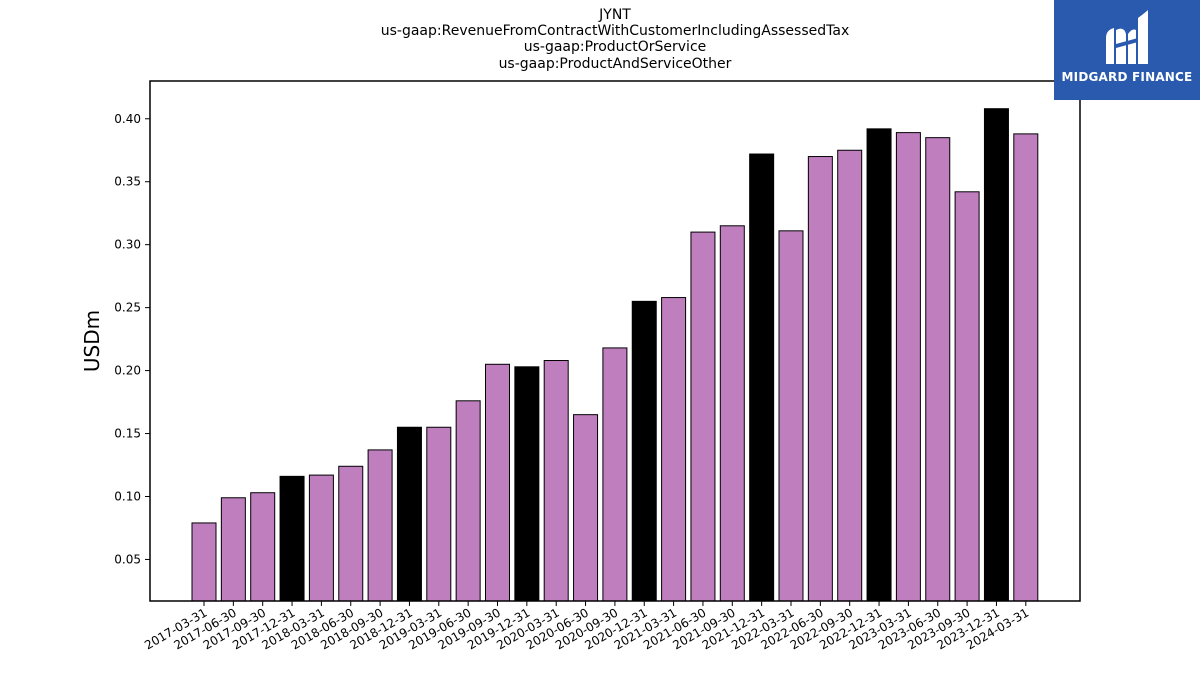  What do you see at coordinates (1127, 77) in the screenshot?
I see `logo-text: MIDGARD FINANCE` at bounding box center [1127, 77].